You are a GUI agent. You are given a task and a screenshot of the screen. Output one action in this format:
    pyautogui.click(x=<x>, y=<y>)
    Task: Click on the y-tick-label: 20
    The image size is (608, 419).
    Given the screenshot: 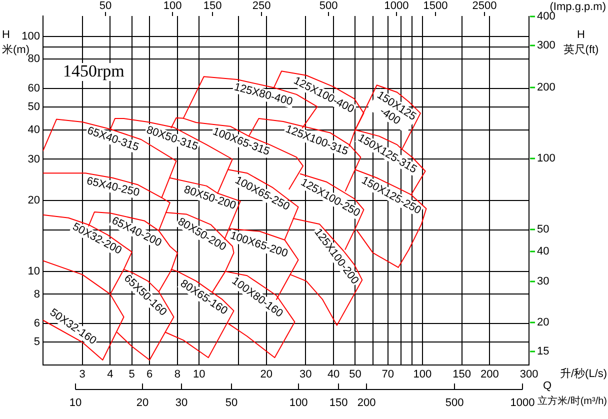 What is the action you would take?
    pyautogui.click(x=34, y=200)
    